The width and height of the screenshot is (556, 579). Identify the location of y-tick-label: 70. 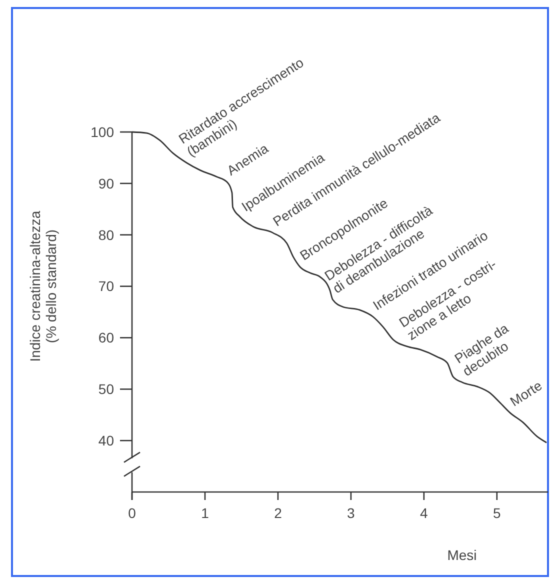
(106, 286).